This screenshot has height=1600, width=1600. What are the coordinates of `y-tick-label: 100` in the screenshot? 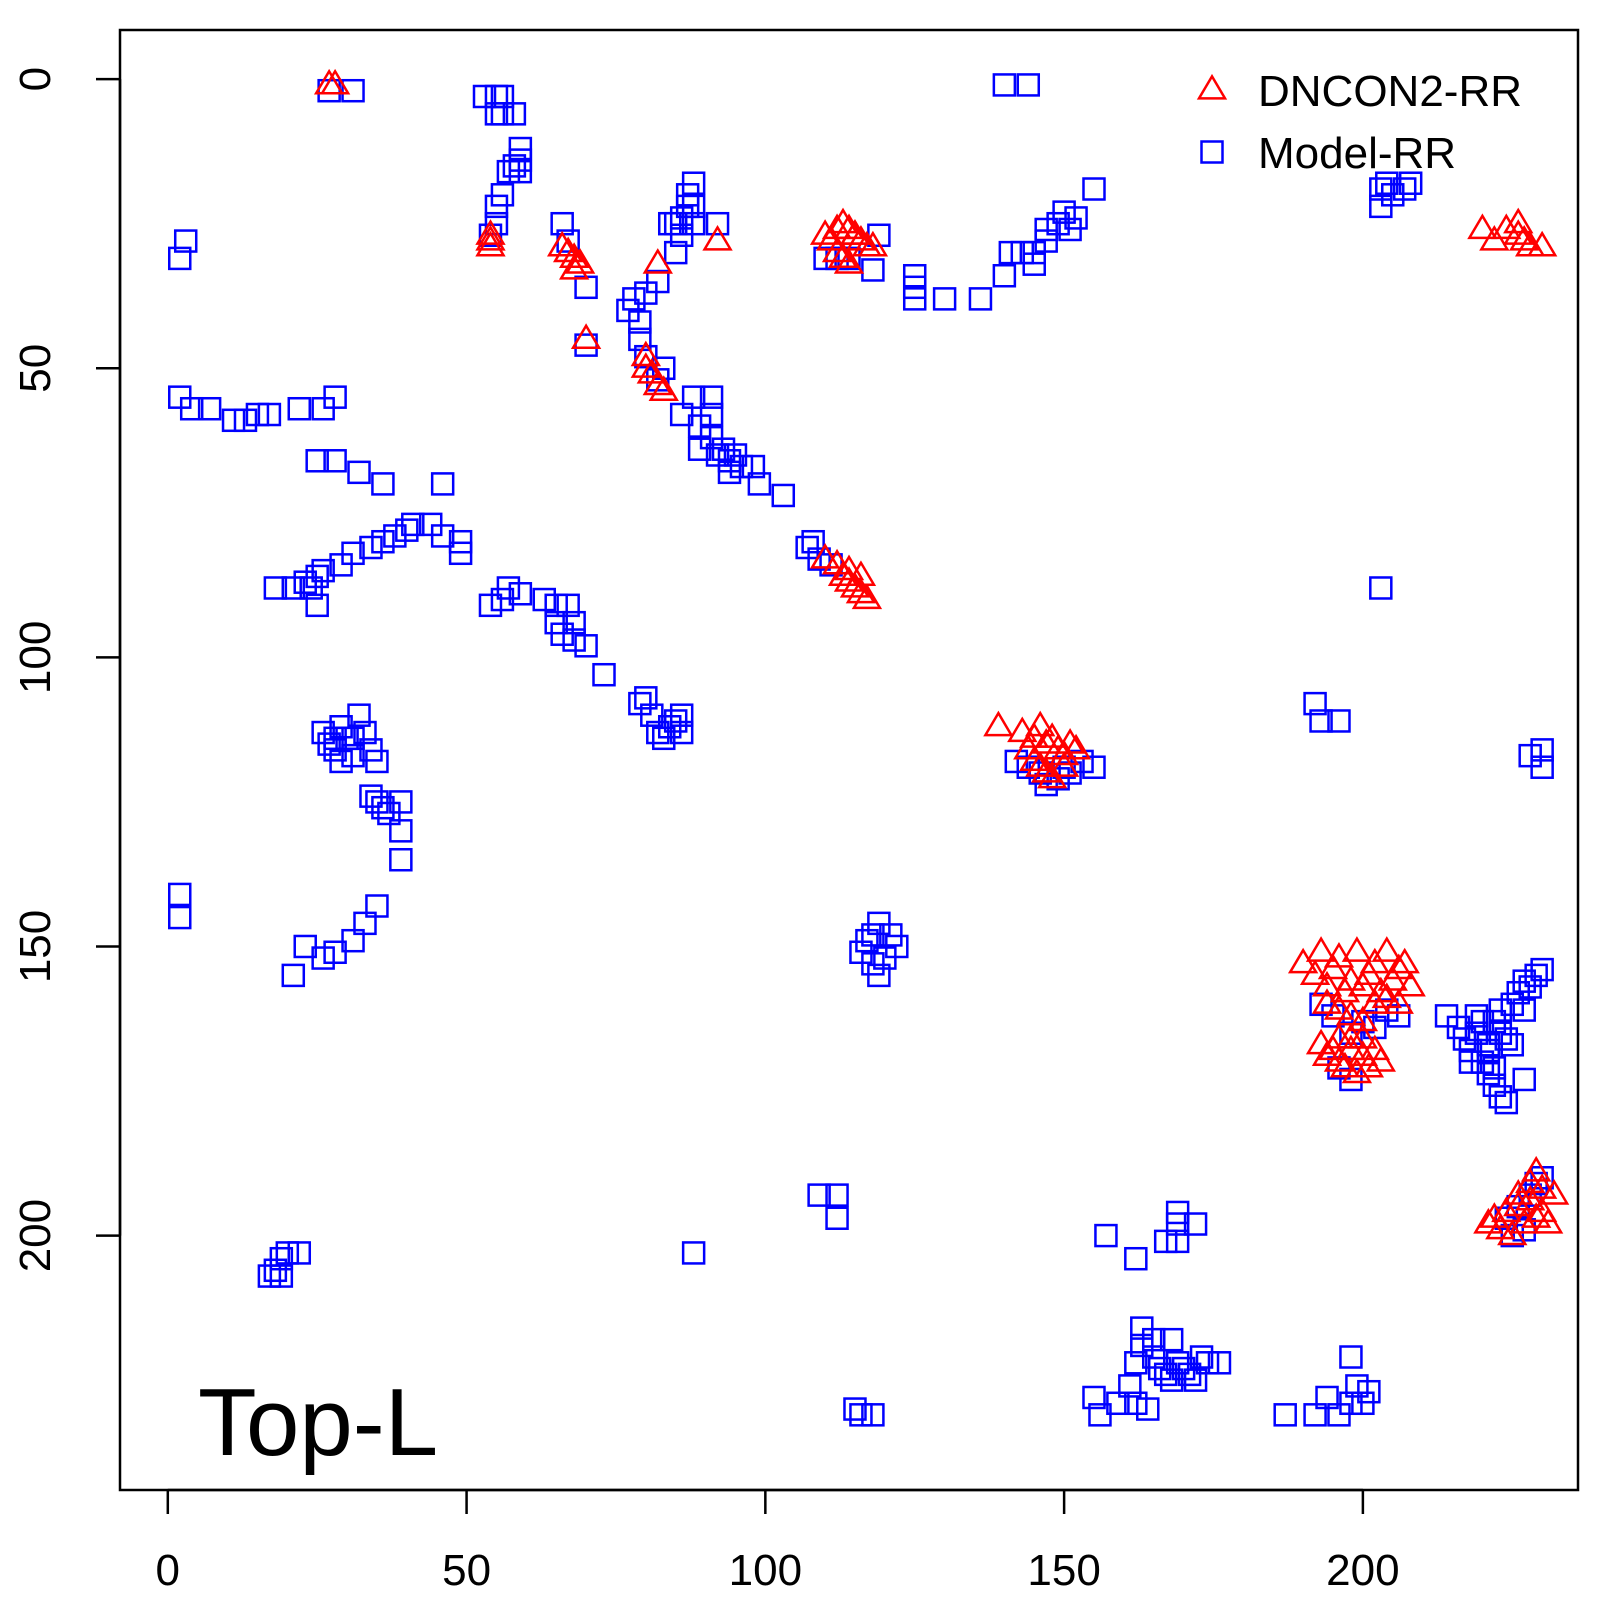 It's located at (35, 657).